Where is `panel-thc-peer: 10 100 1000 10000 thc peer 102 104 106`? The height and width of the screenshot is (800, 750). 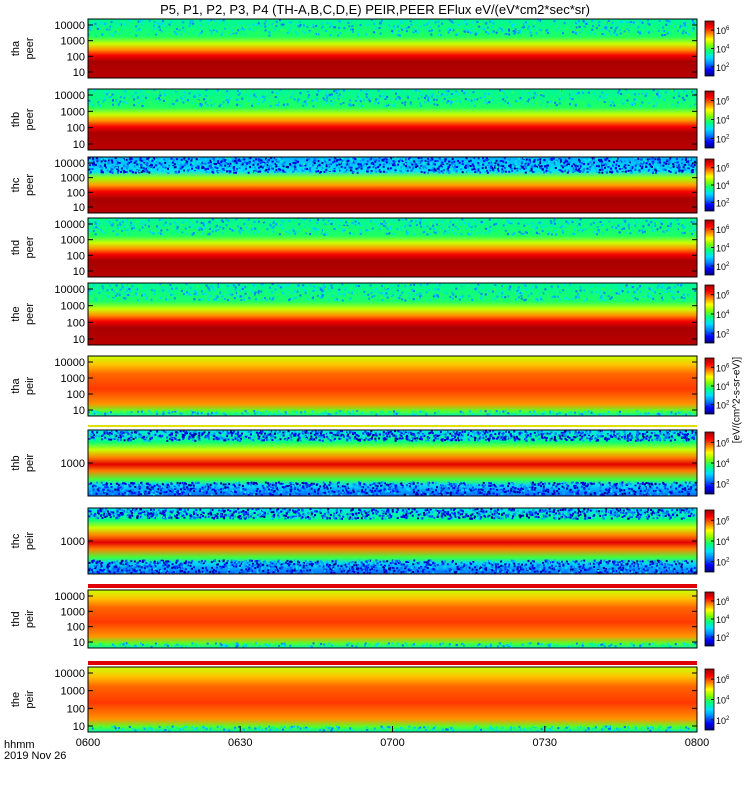 panel-thc-peer: 10 100 1000 10000 thc peer 102 104 106 is located at coordinates (370, 185).